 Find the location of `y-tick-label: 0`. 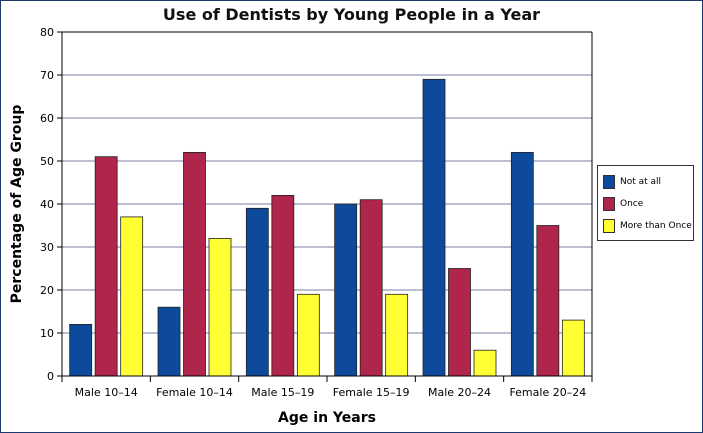

y-tick-label: 0 is located at coordinates (50, 376).